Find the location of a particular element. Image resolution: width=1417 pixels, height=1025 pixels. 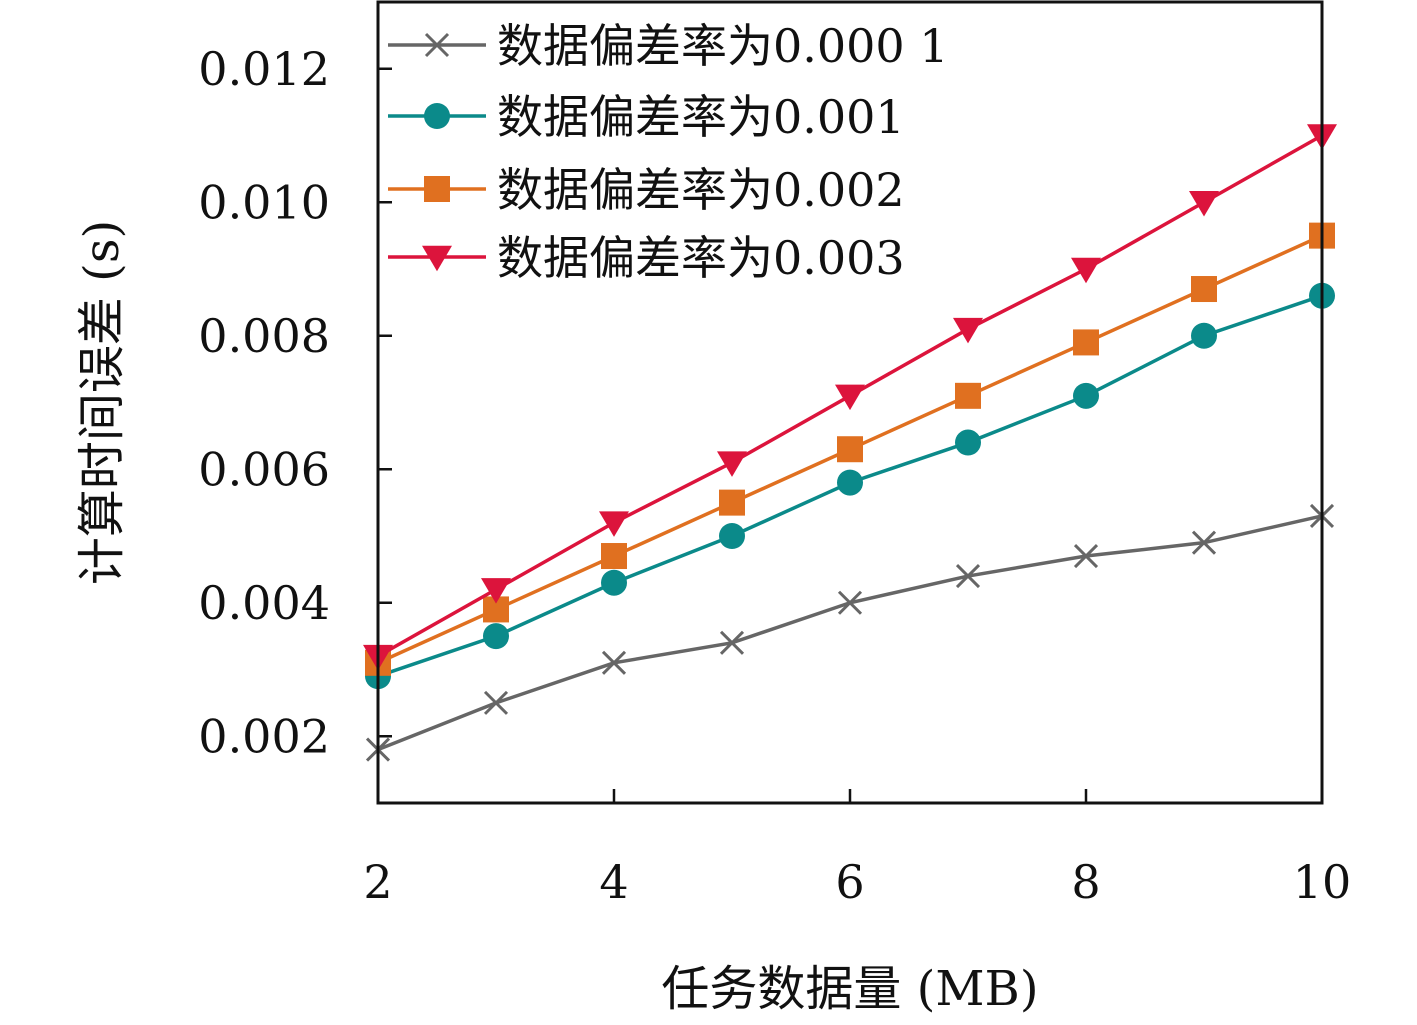

x-axis-title: 任务数据量 (MB) is located at coordinates (849, 989).